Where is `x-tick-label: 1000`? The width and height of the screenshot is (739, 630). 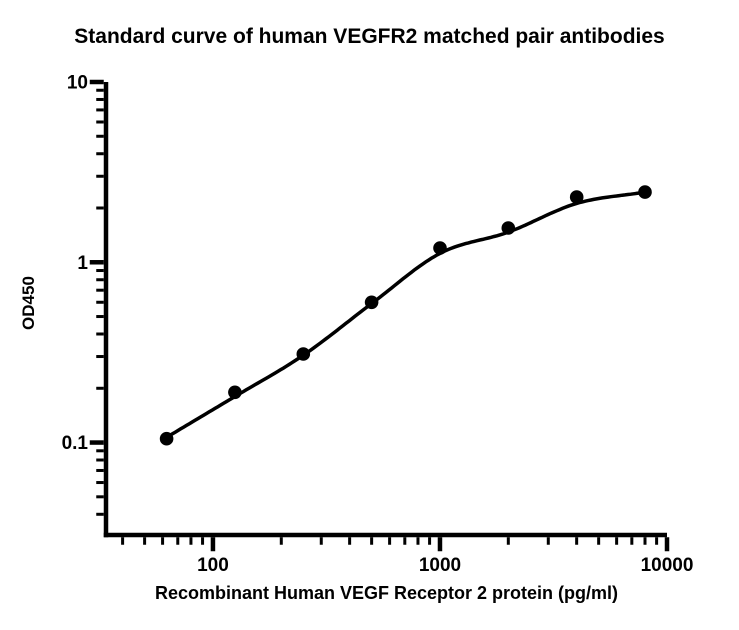
x-tick-label: 1000 is located at coordinates (440, 565).